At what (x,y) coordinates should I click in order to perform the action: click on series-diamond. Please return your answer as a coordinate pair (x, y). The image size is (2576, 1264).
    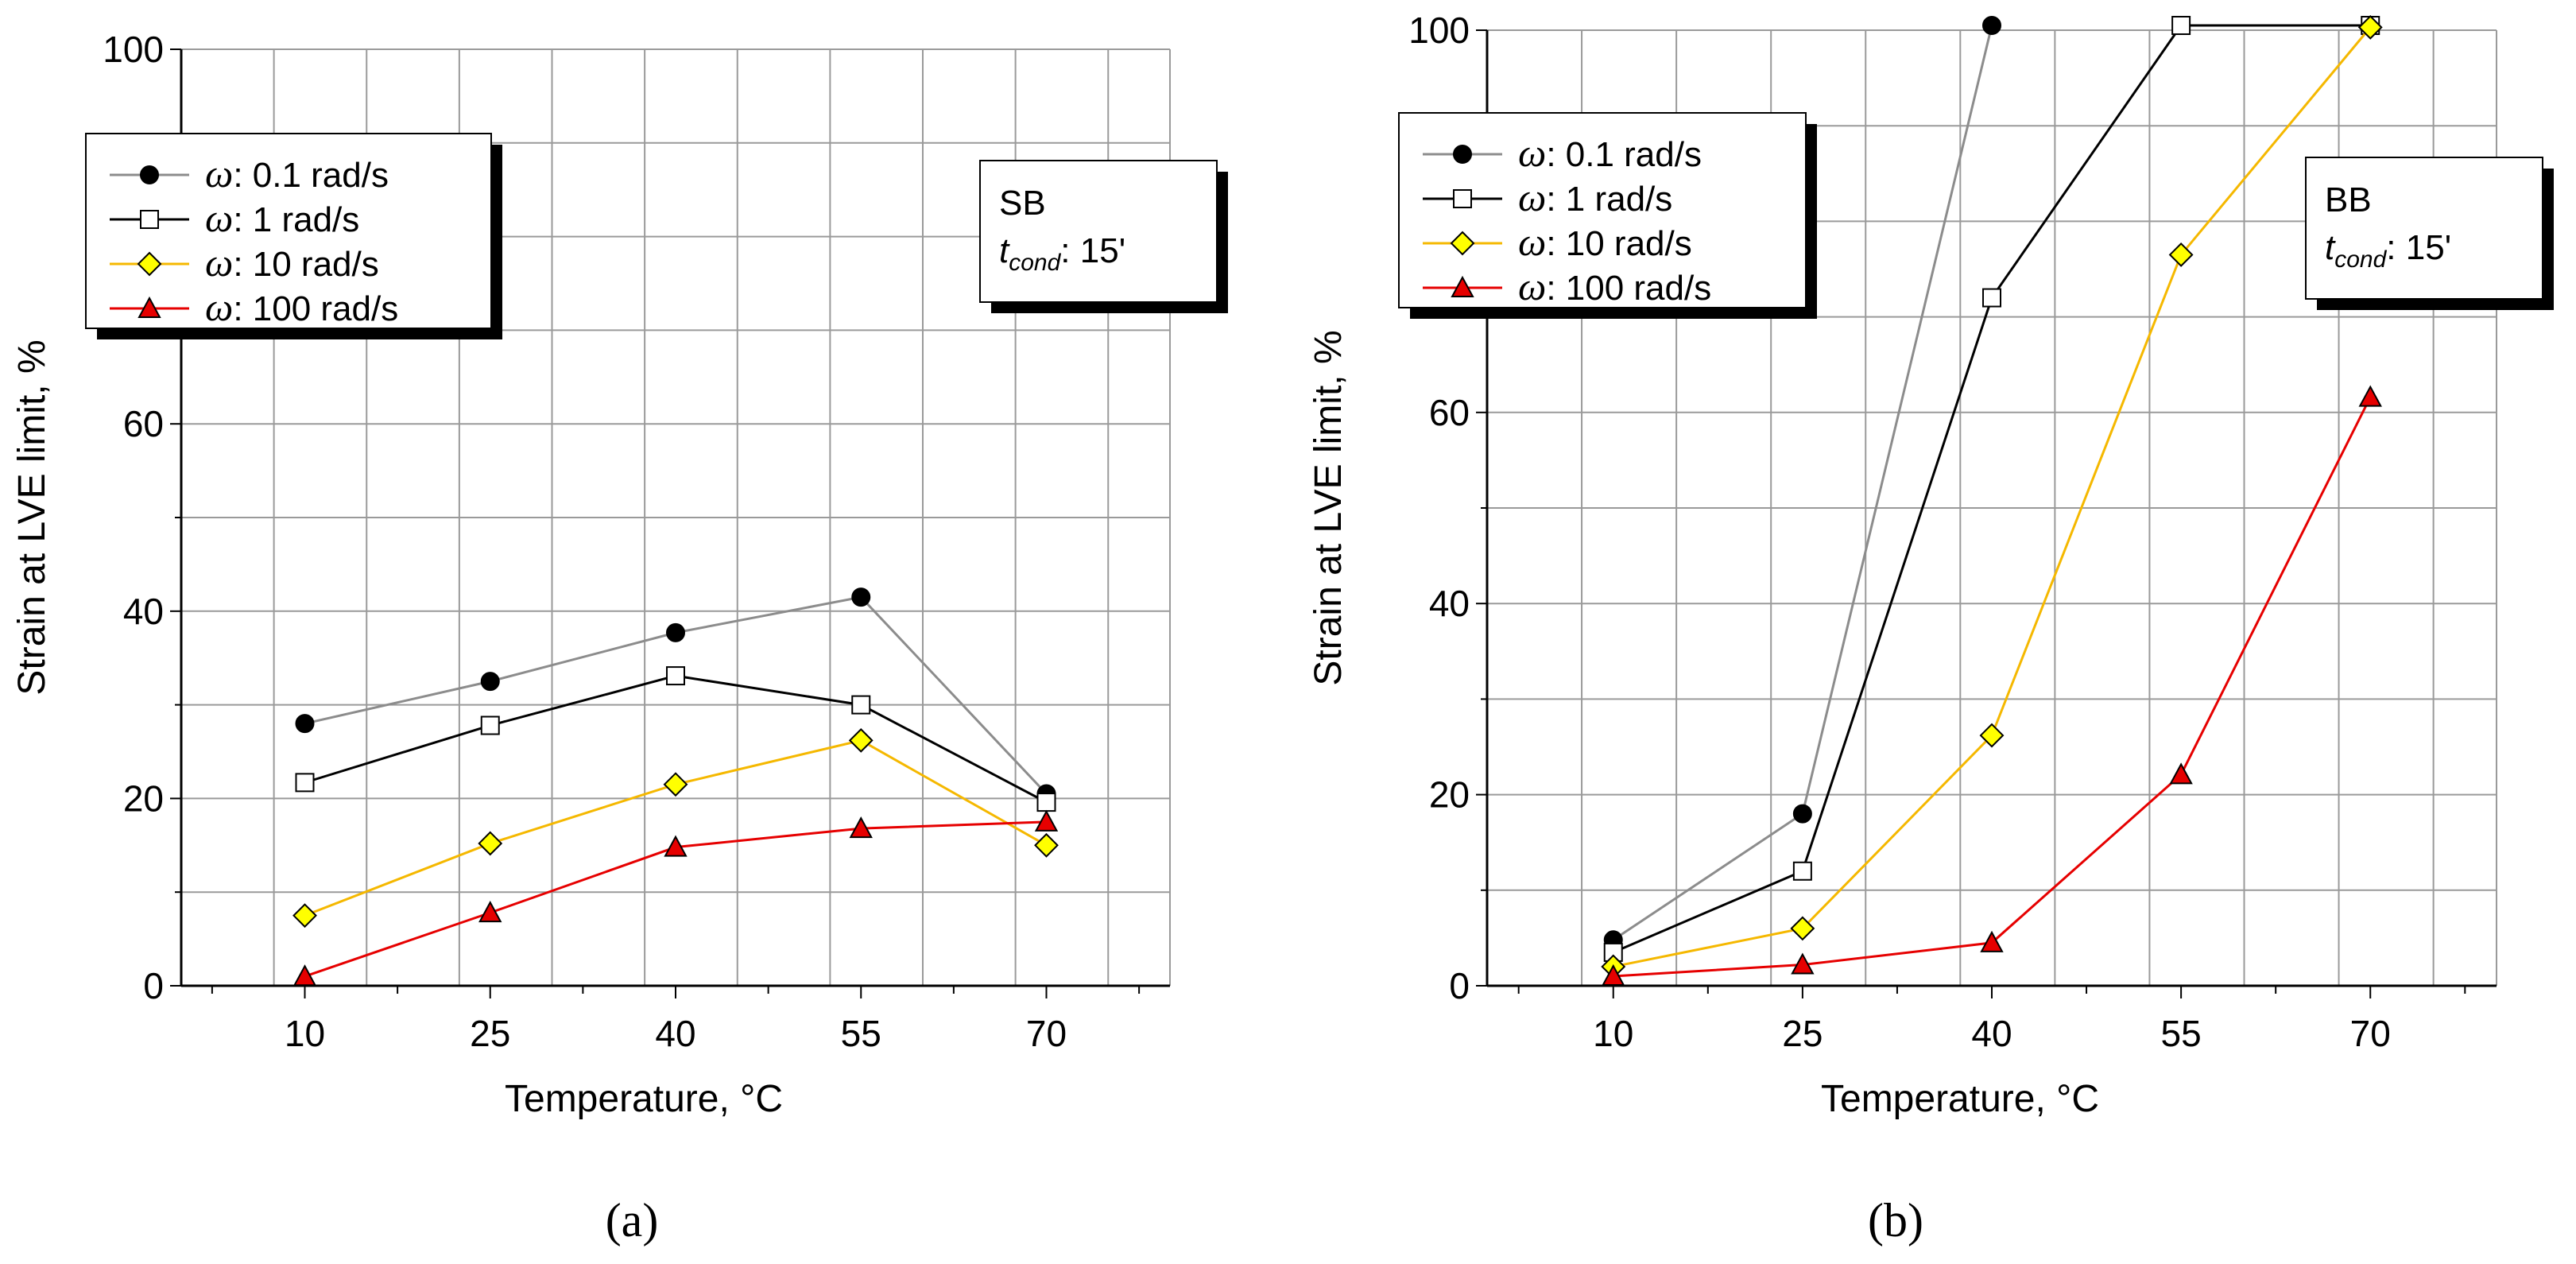
    Looking at the image, I should click on (675, 828).